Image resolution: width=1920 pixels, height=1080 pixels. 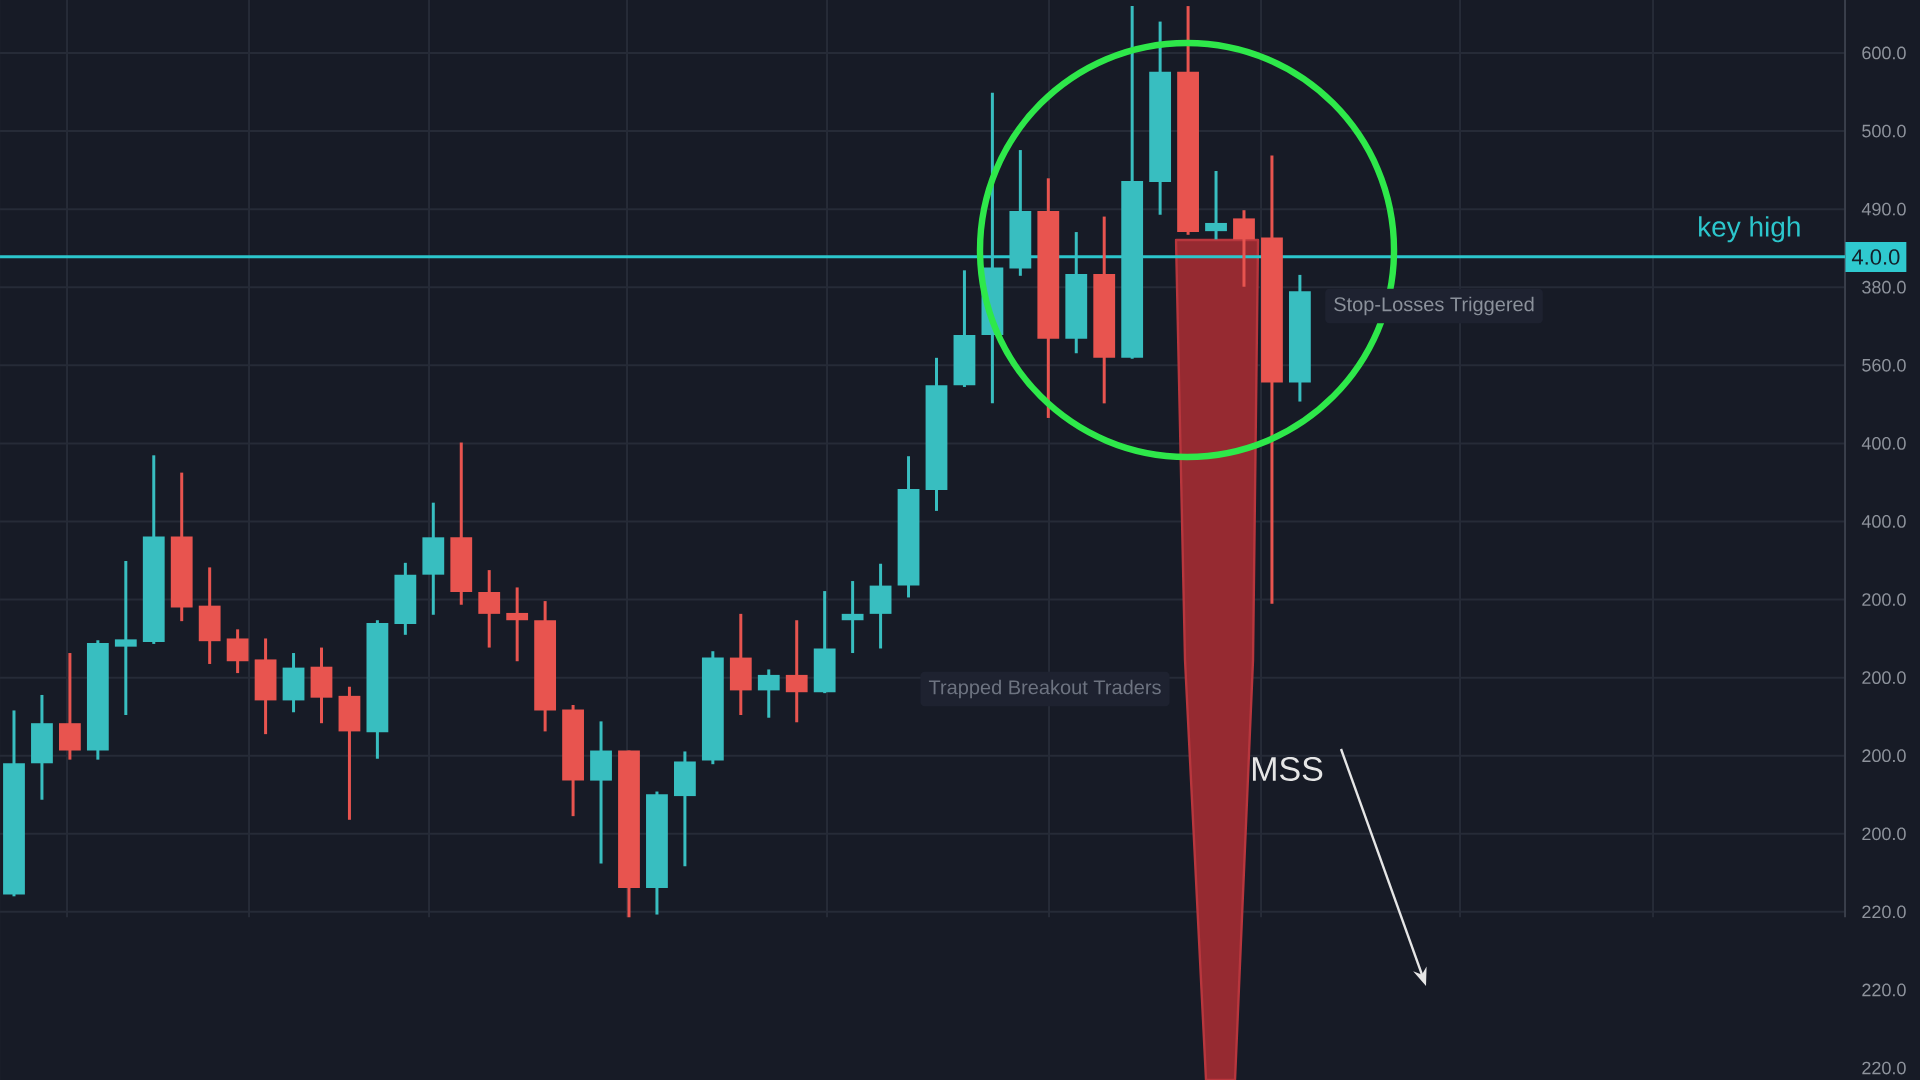 What do you see at coordinates (1884, 53) in the screenshot?
I see `text: 600.0` at bounding box center [1884, 53].